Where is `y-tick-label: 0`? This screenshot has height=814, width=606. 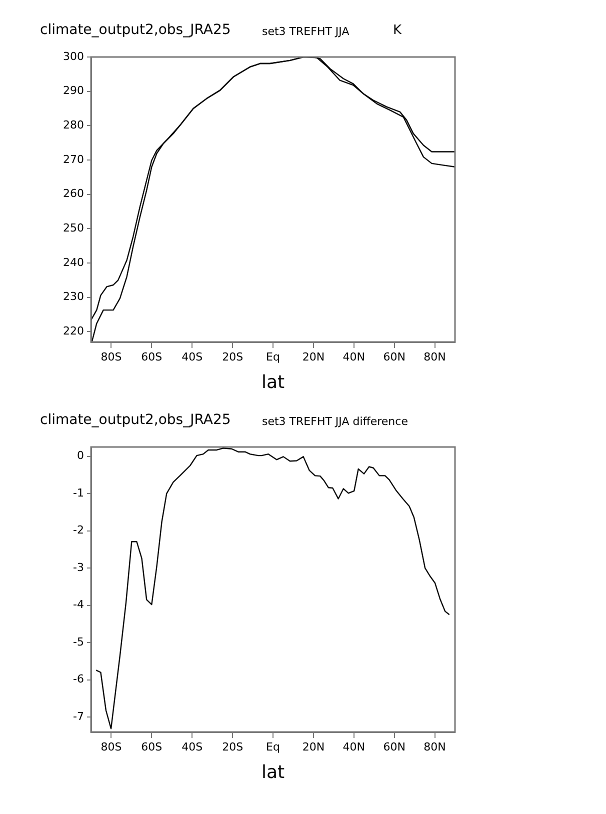 y-tick-label: 0 is located at coordinates (80, 455).